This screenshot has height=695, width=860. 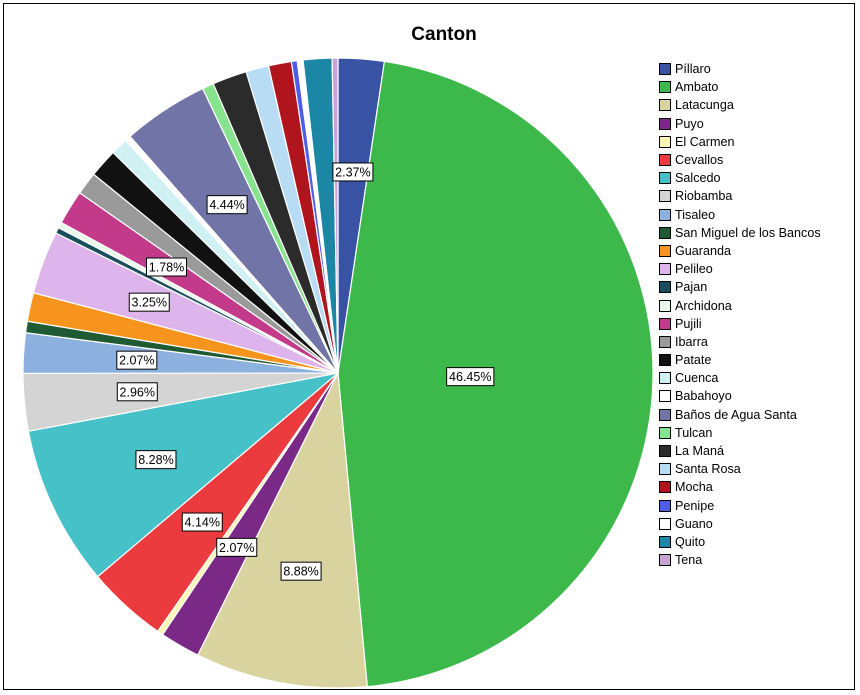 What do you see at coordinates (736, 414) in the screenshot?
I see `legend-label: Baños de Agua Santa` at bounding box center [736, 414].